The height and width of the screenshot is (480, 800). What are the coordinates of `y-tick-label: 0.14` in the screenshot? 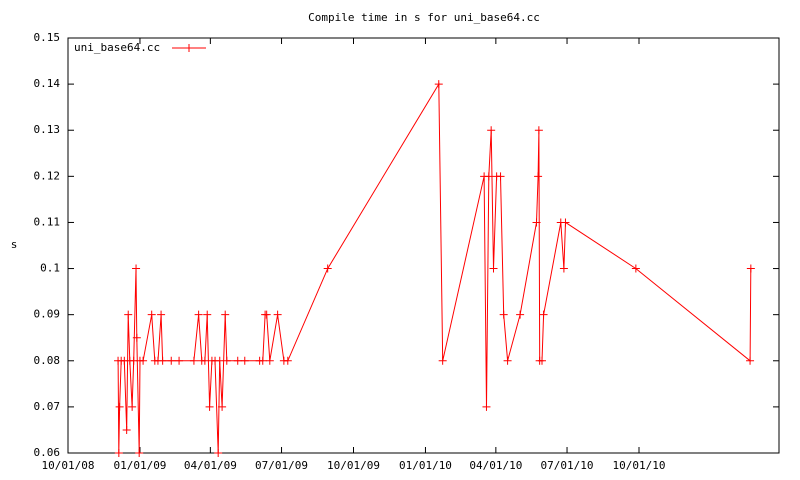 It's located at (47, 83).